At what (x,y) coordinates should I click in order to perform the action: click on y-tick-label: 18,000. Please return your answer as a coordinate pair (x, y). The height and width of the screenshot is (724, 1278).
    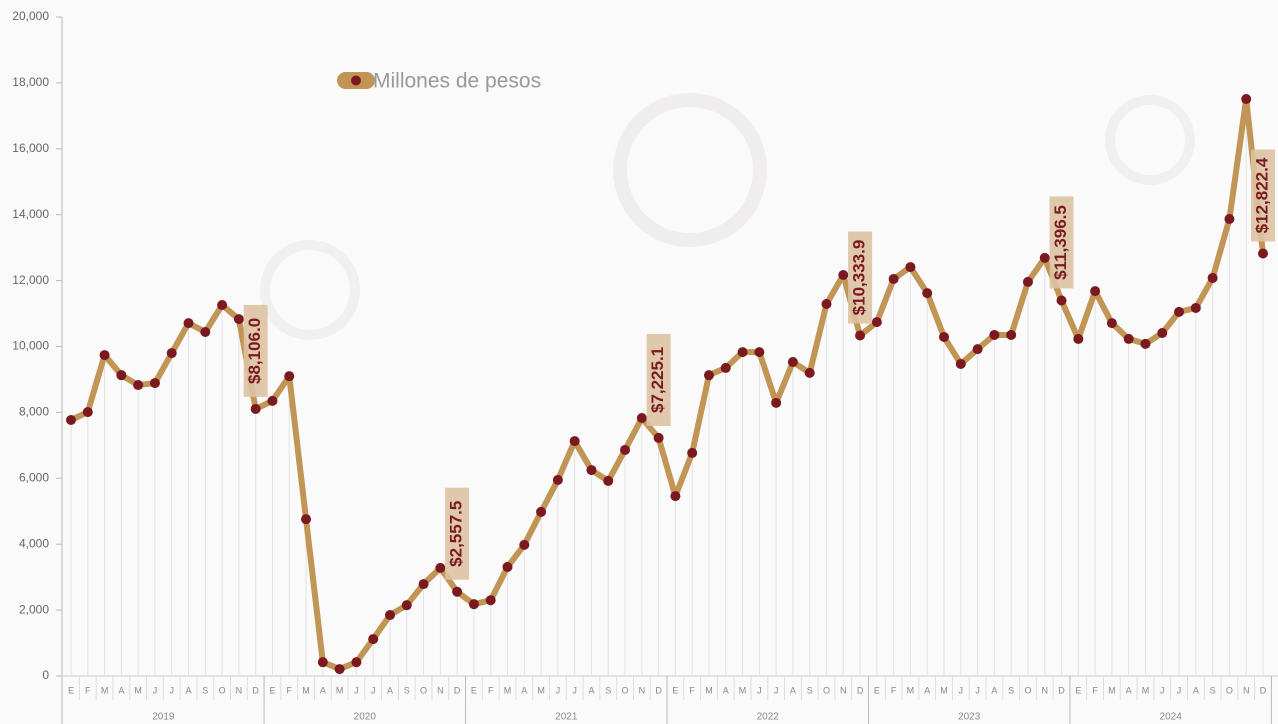
    Looking at the image, I should click on (30, 82).